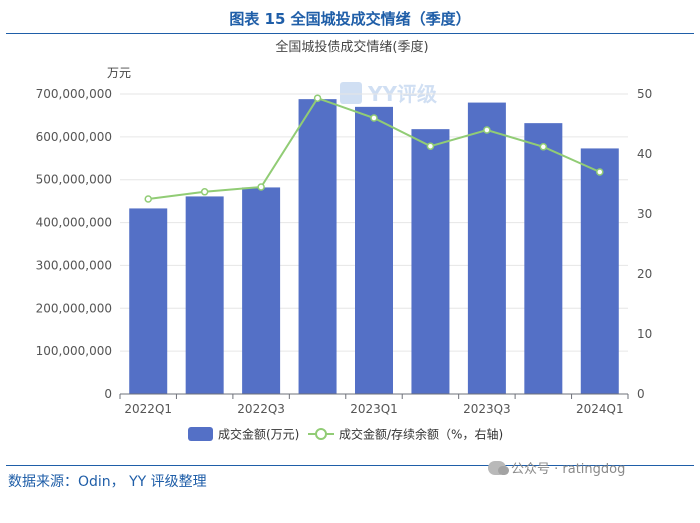 The height and width of the screenshot is (523, 700). I want to click on legend-line-marker, so click(321, 434).